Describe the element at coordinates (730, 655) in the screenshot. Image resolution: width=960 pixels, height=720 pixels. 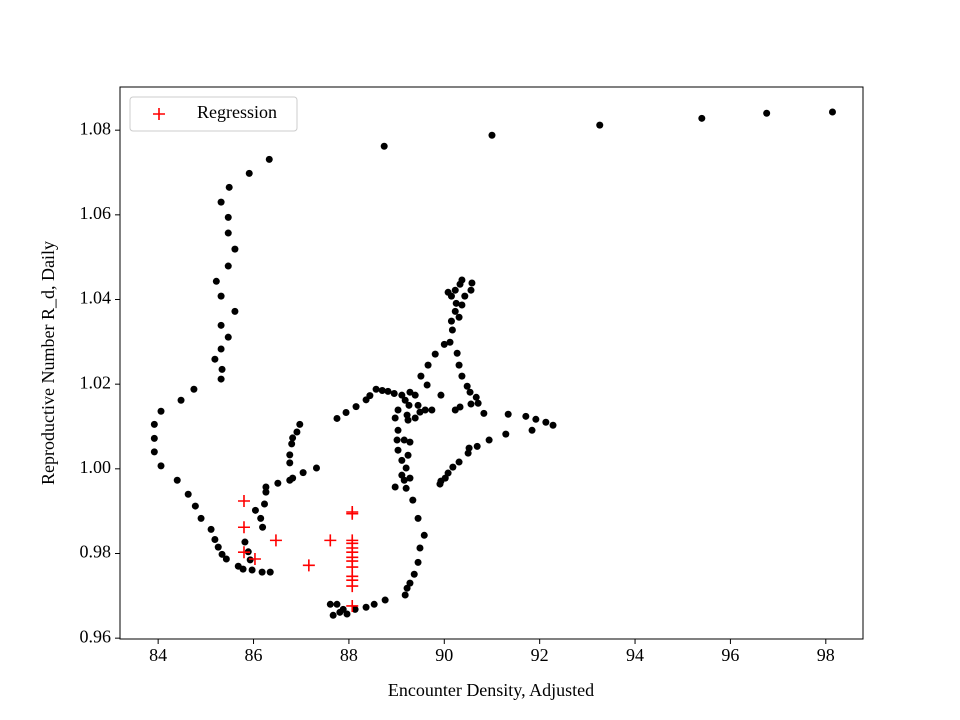
I see `x-tick-label: 96` at that location.